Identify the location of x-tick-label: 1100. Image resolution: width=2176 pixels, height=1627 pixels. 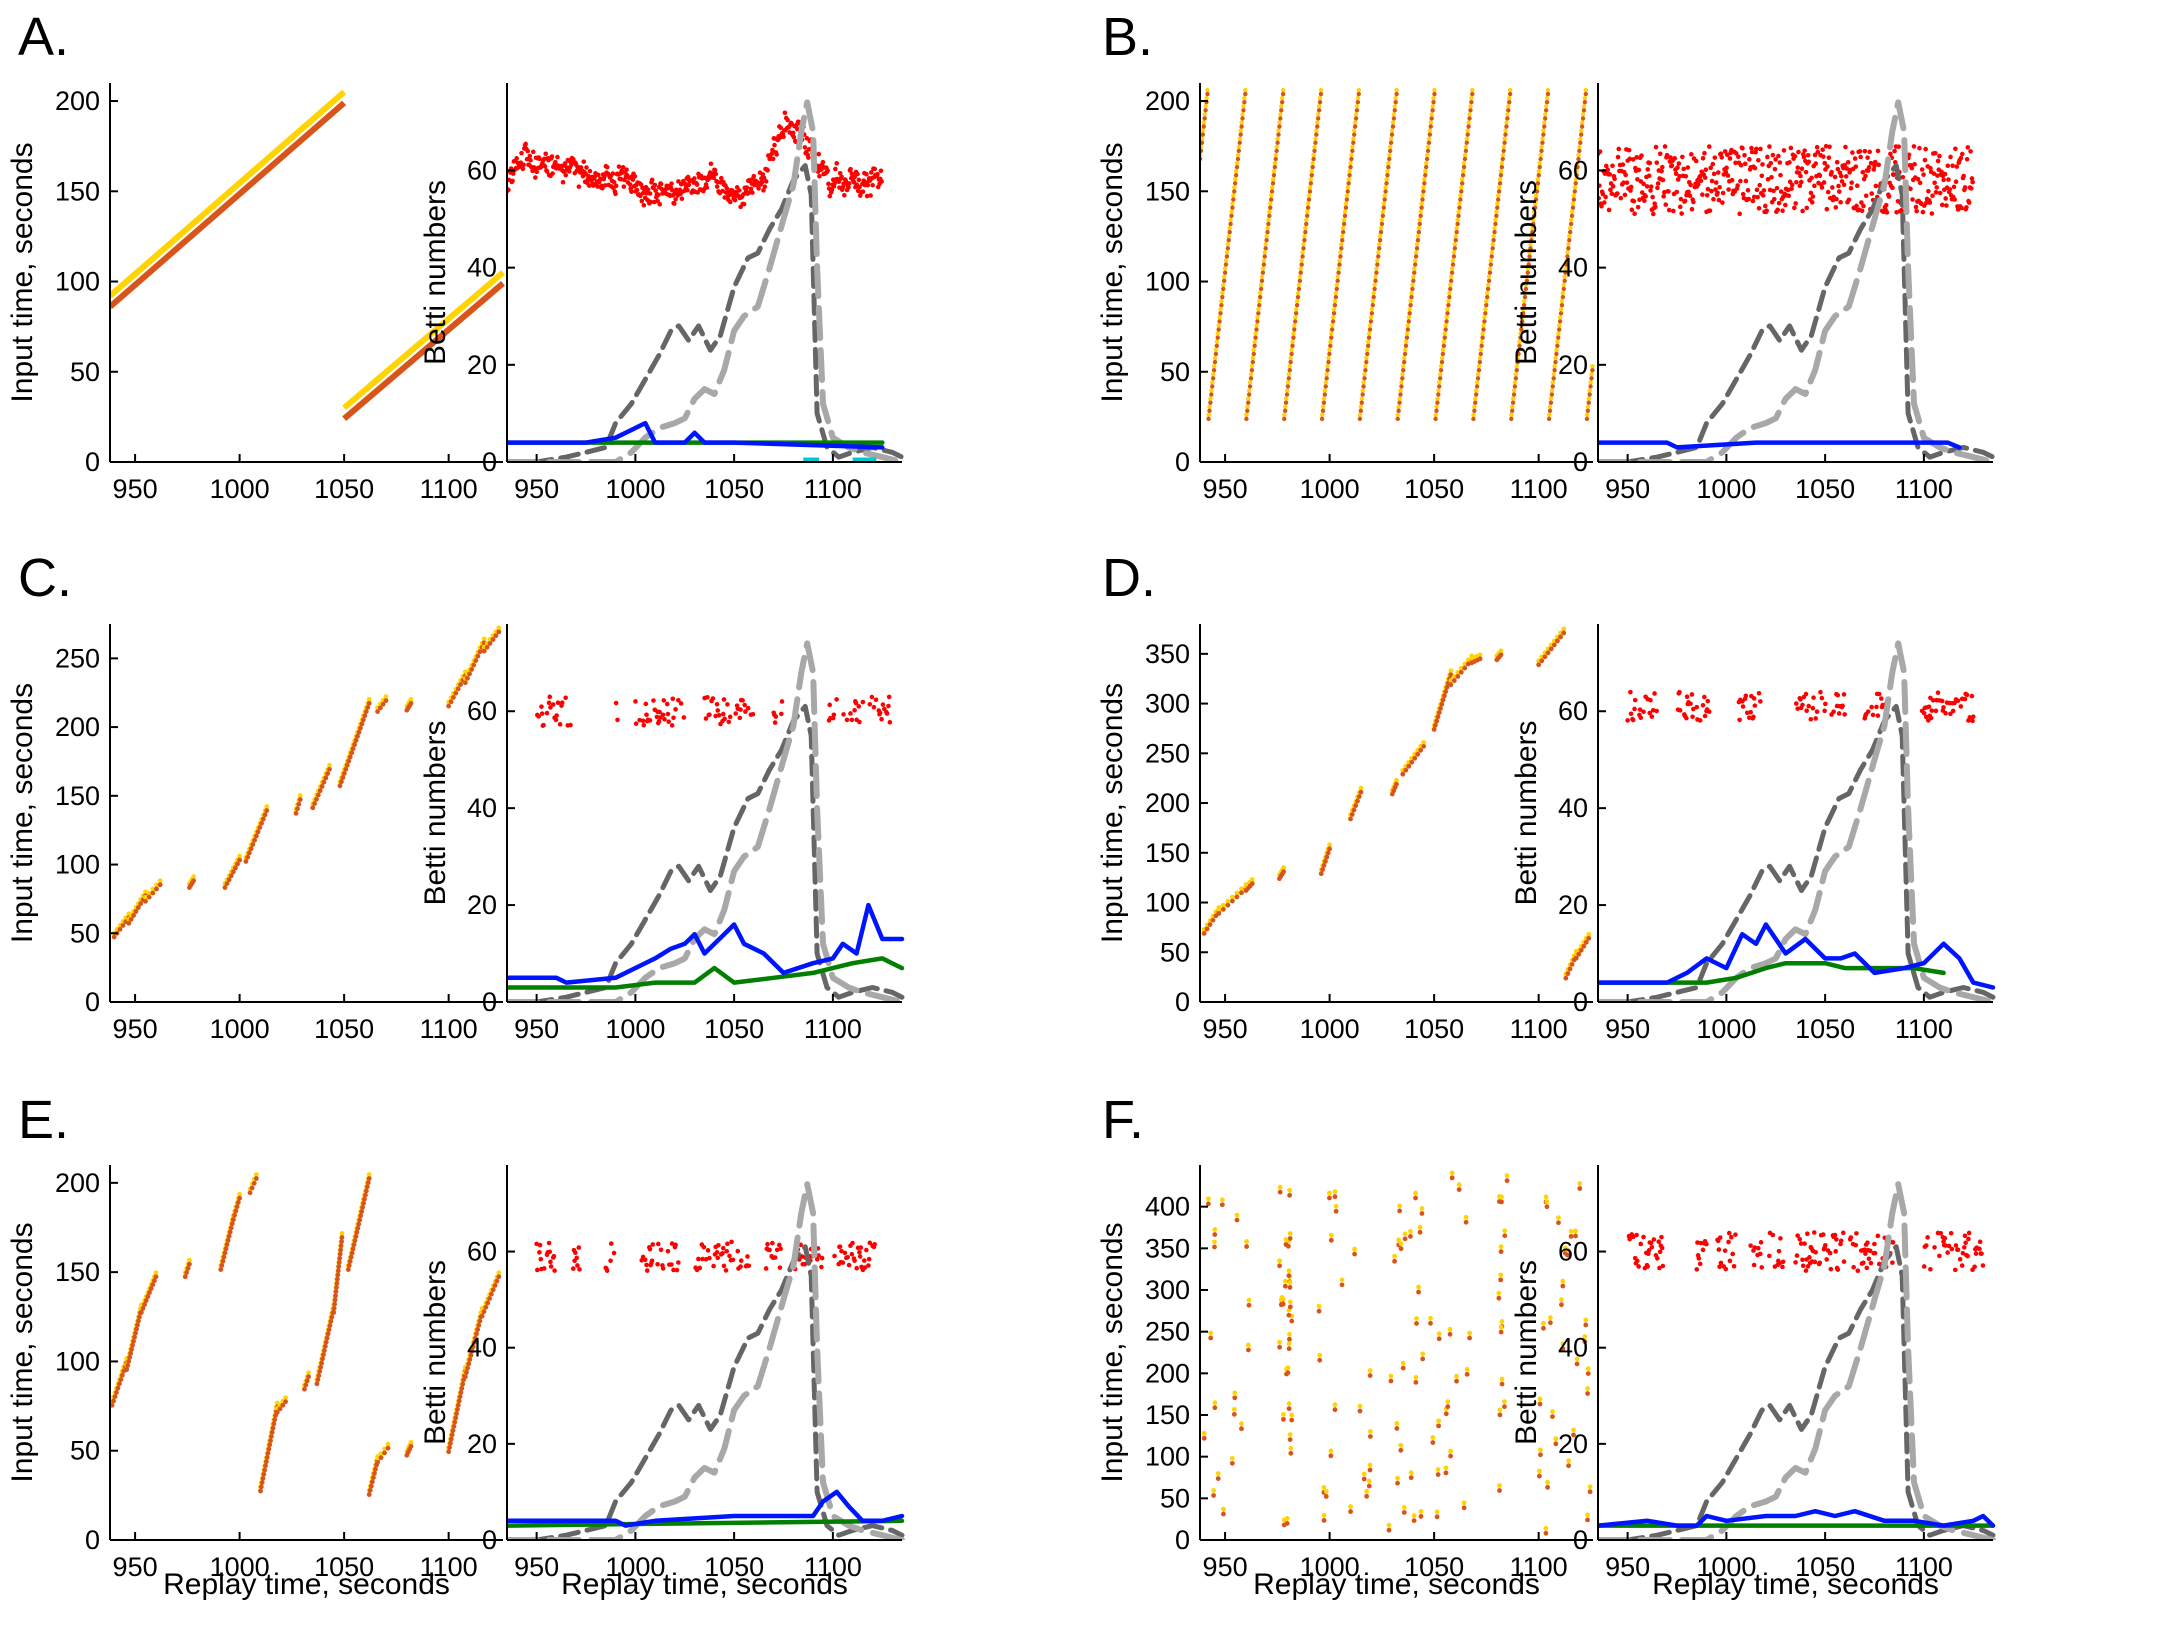
(1924, 1567).